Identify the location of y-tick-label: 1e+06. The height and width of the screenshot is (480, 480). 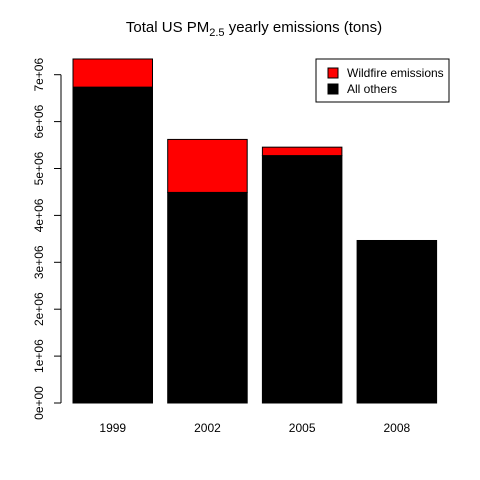
(39, 356).